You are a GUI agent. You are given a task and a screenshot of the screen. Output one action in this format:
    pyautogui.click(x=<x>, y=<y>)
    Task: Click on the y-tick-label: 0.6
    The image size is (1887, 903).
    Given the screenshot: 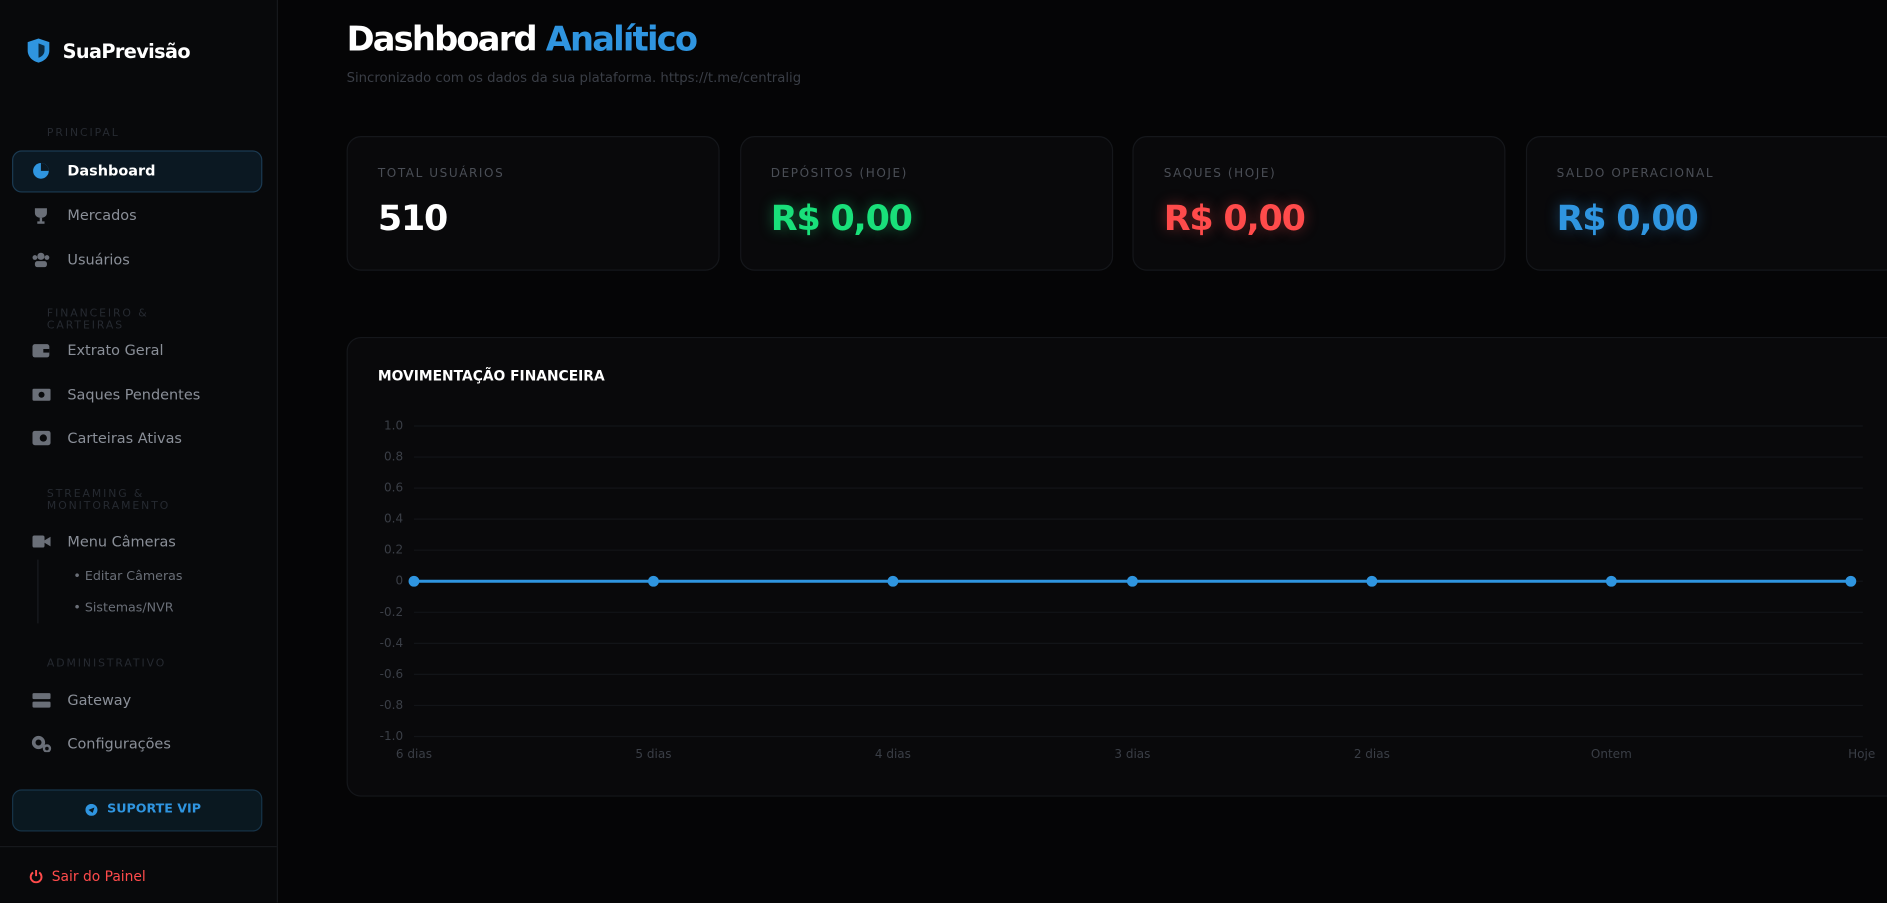 What is the action you would take?
    pyautogui.click(x=393, y=488)
    